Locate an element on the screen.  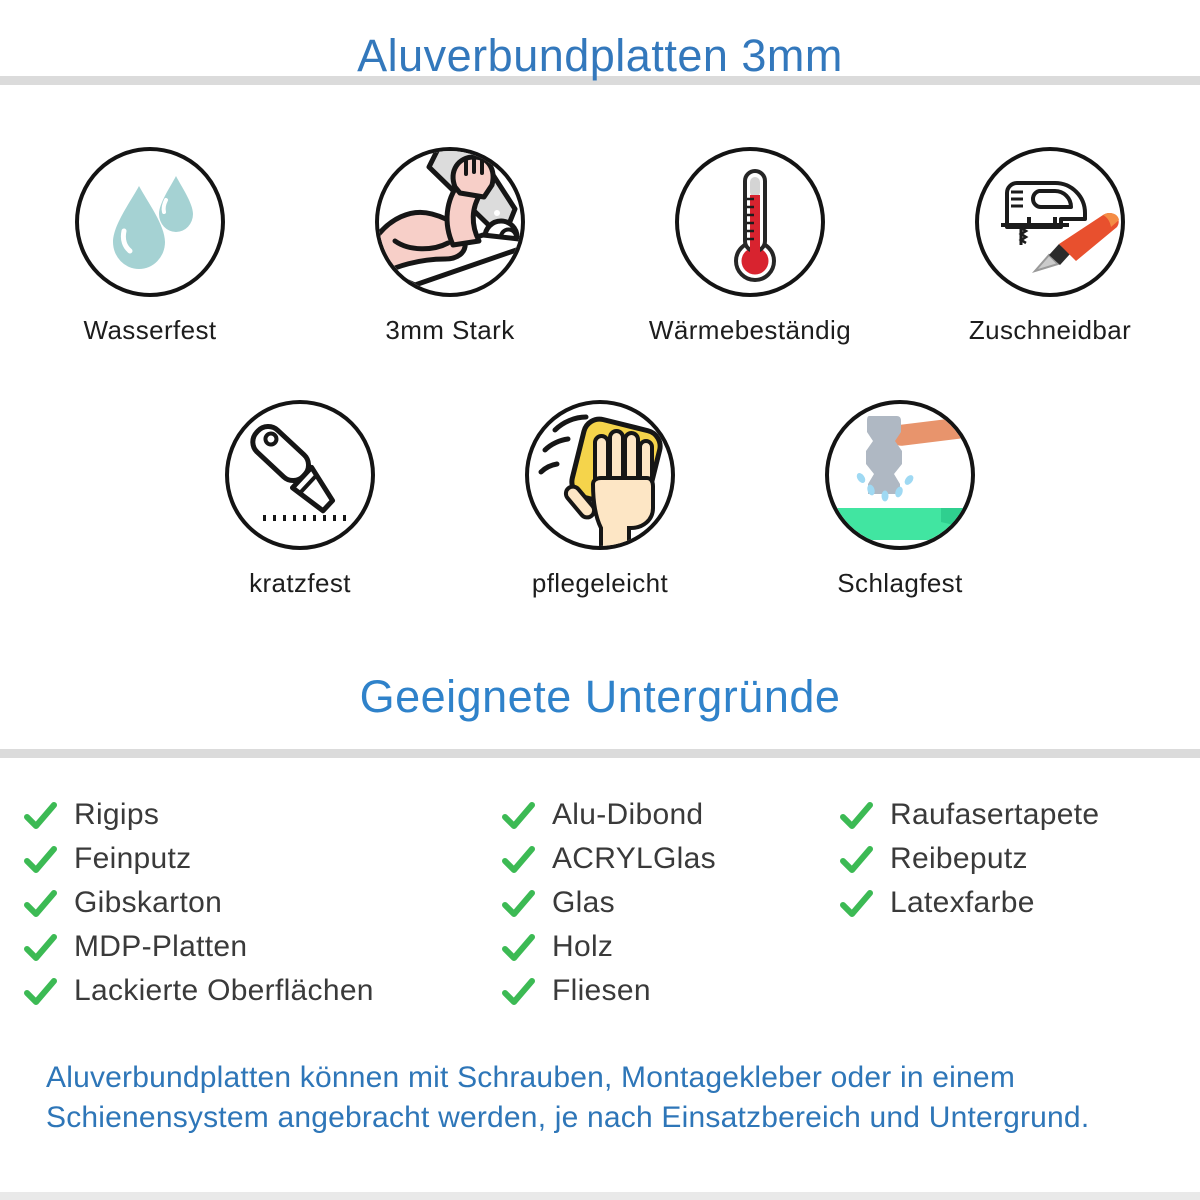
feature-schlagfest: Schlagfest is located at coordinates (900, 499).